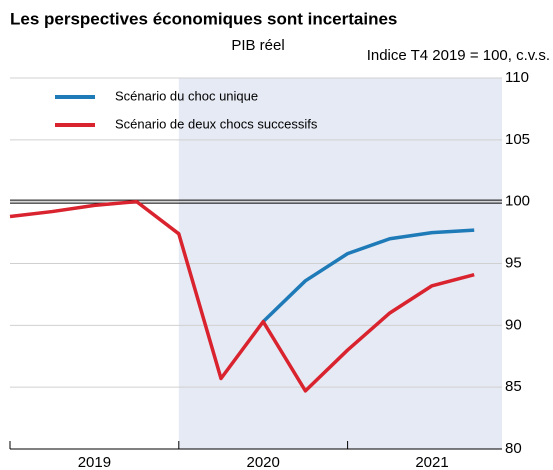 This screenshot has height=470, width=553. Describe the element at coordinates (517, 201) in the screenshot. I see `y-tick-label: 100` at that location.